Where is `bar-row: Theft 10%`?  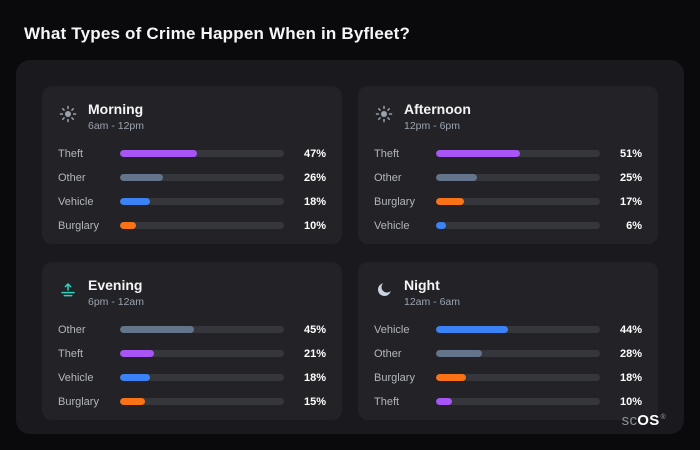 bar-row: Theft 10% is located at coordinates (508, 401).